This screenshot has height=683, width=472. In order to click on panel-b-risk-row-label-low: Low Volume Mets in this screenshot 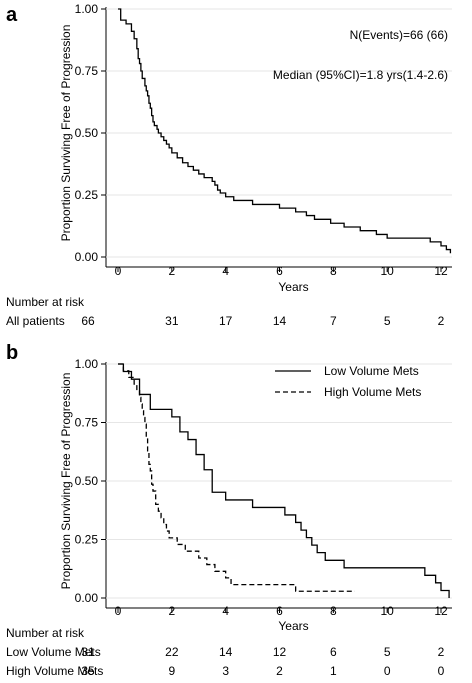, I will do `click(53, 652)`.